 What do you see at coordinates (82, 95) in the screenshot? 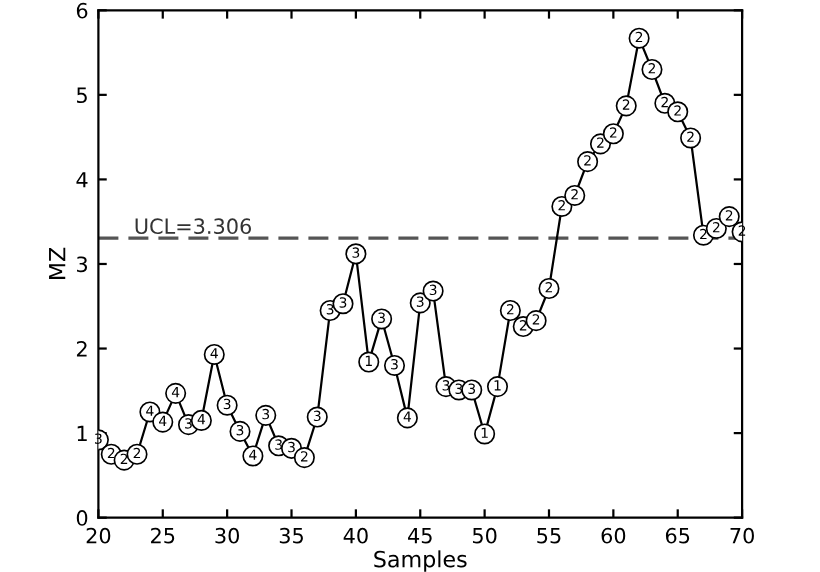
I see `y-tick-label: 5` at bounding box center [82, 95].